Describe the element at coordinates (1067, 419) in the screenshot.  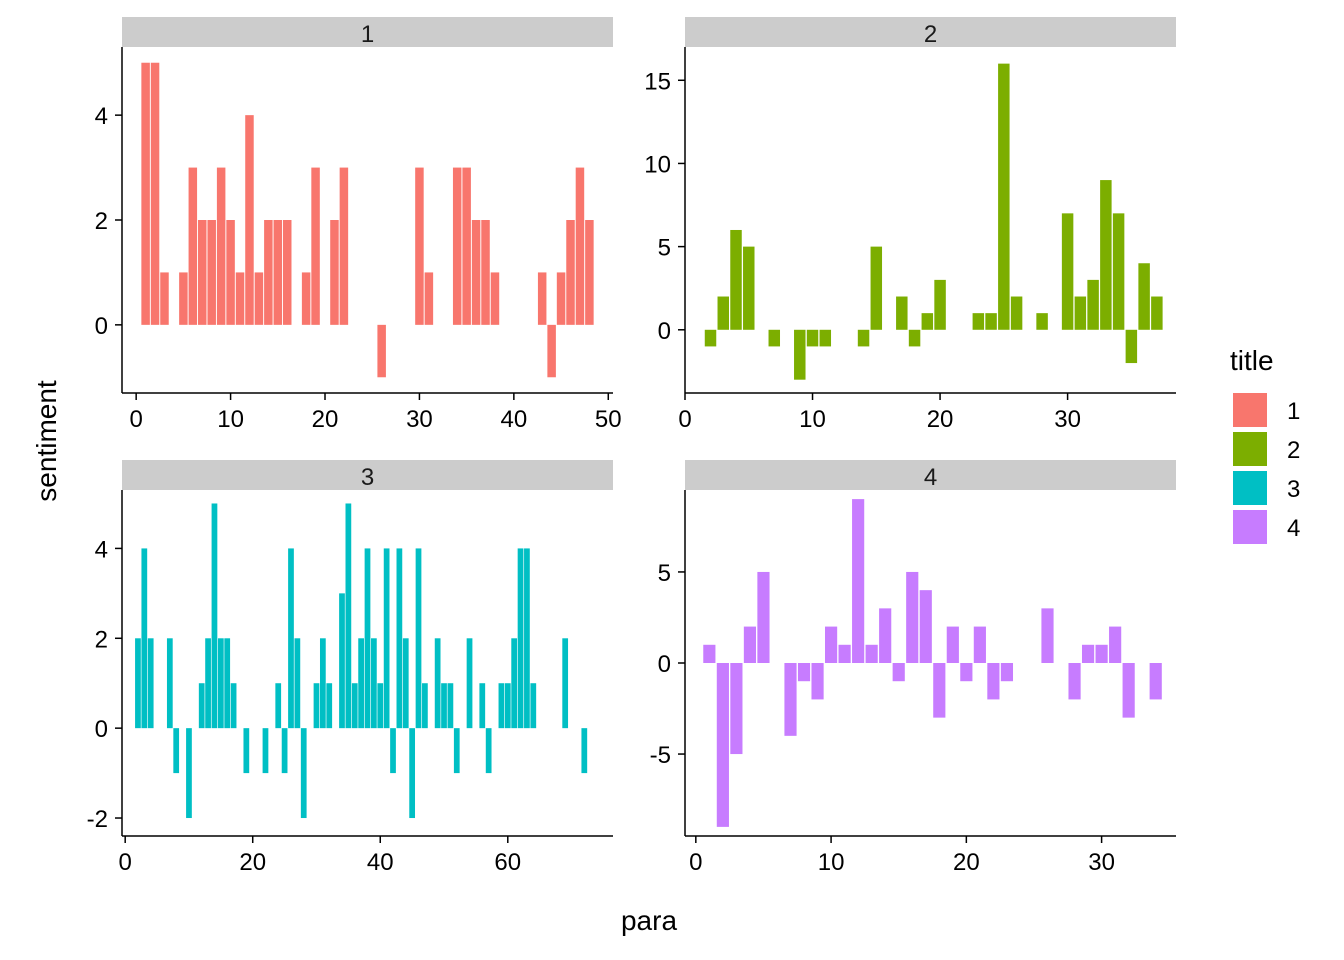
I see `x-tick-label: 30` at that location.